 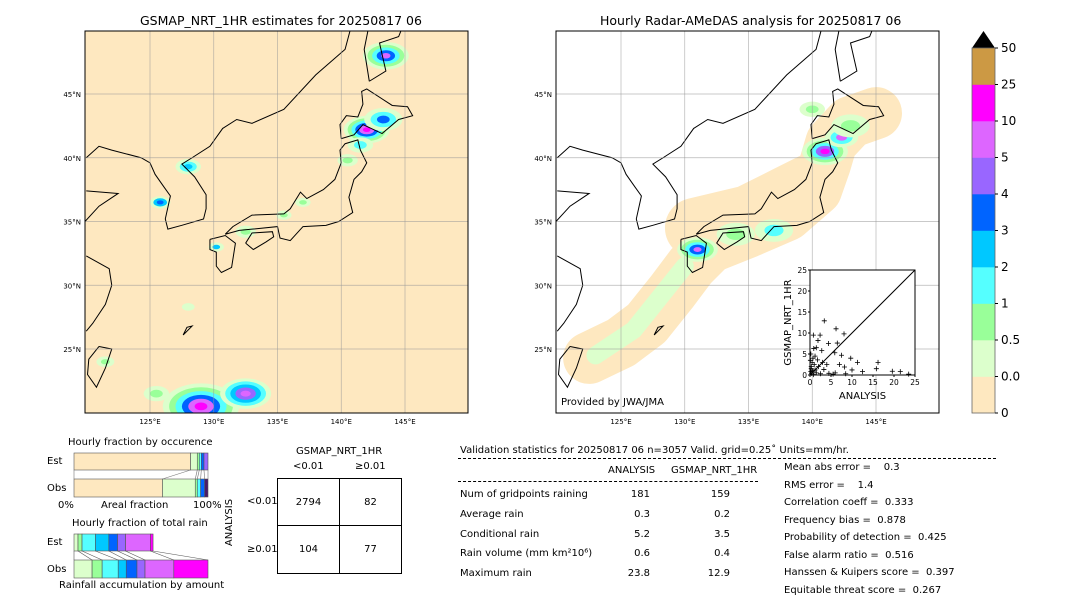 I want to click on y-tick-label: 25, so click(x=802, y=270).